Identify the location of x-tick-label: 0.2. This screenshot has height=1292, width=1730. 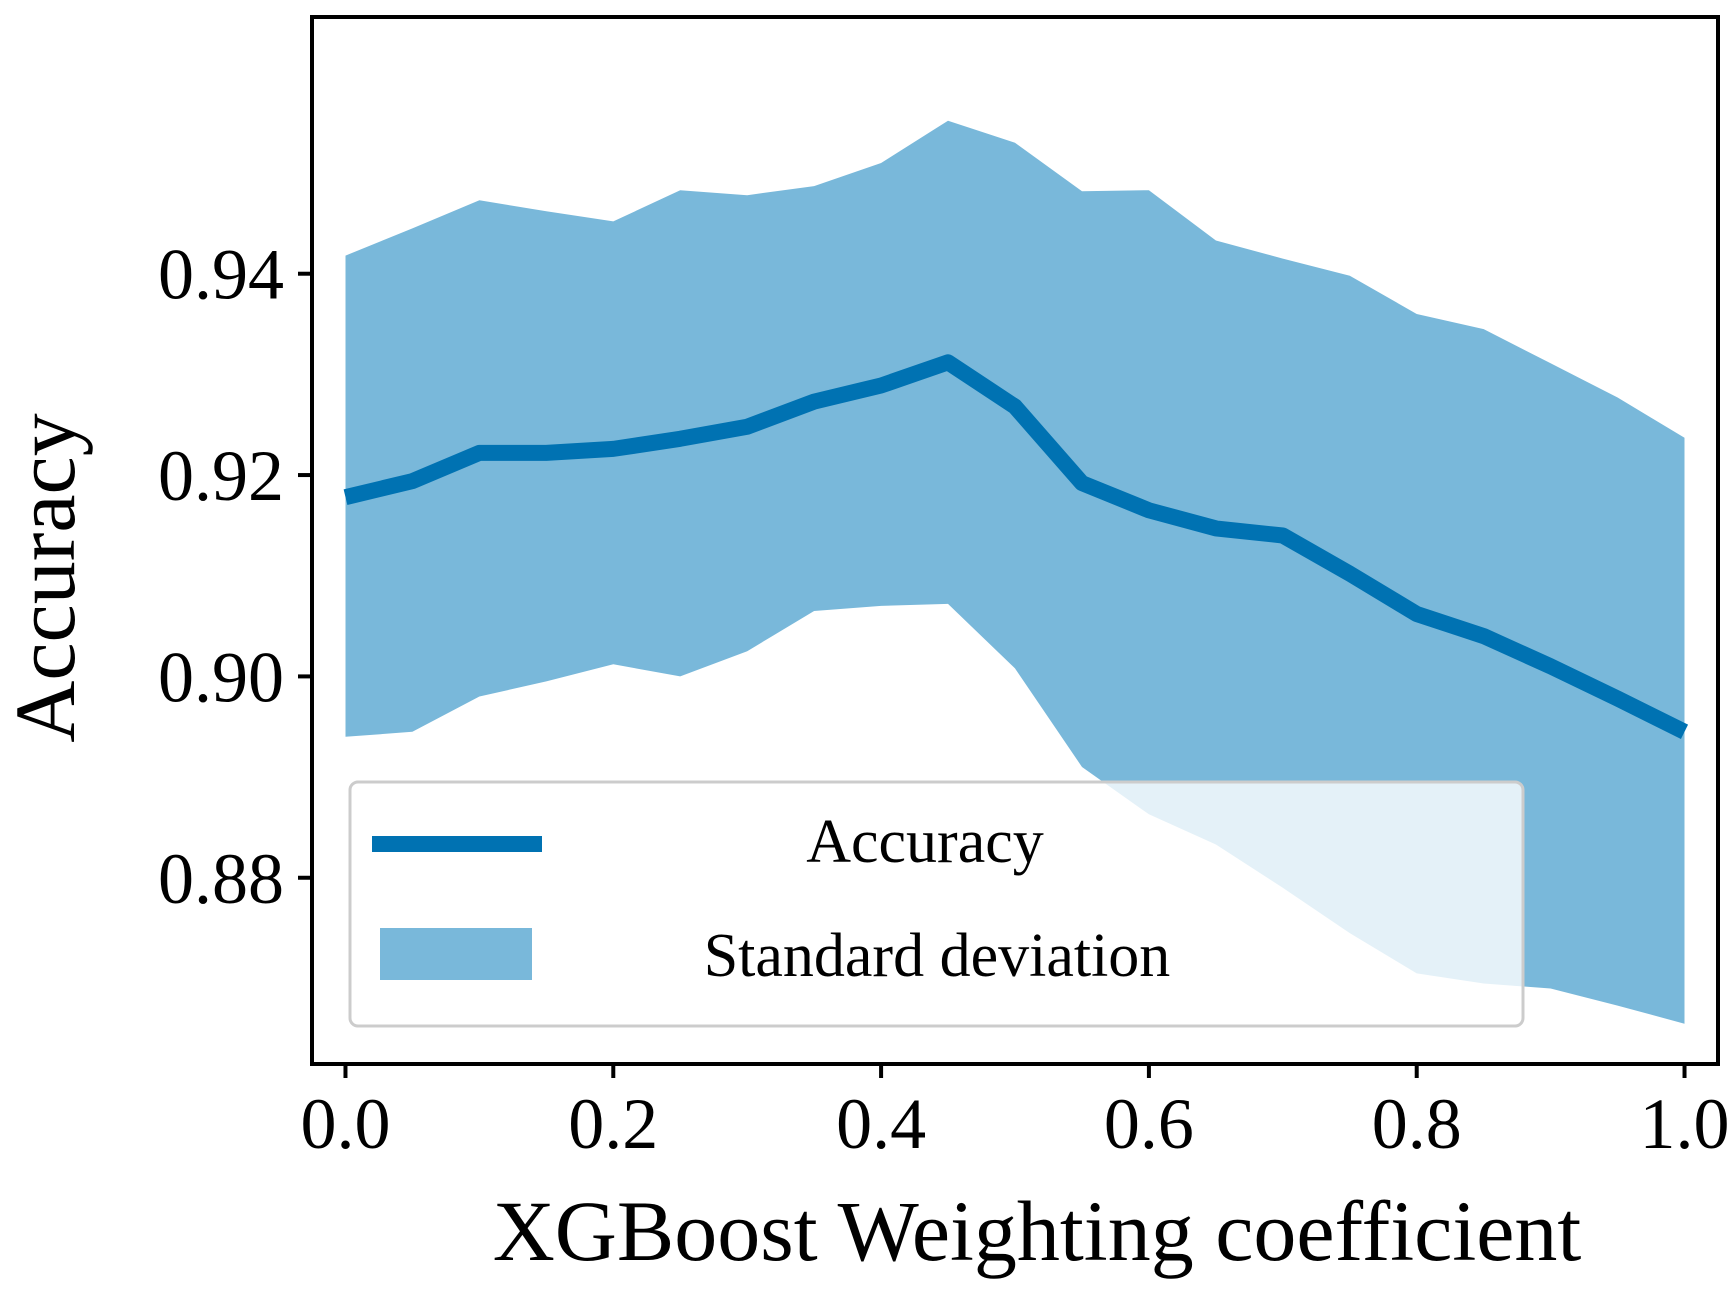
(613, 1124).